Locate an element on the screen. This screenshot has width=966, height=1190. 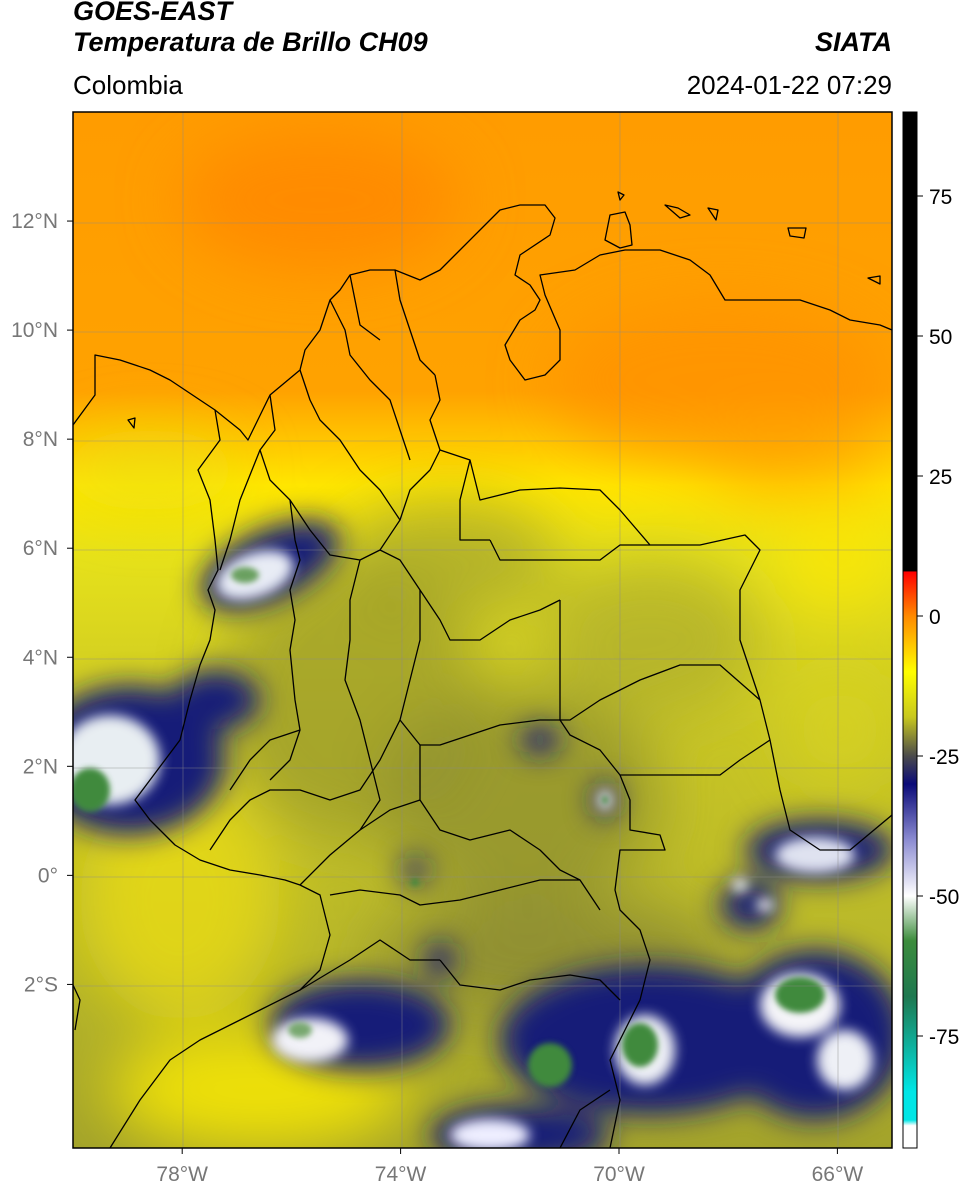
x-tick-label: 74°W is located at coordinates (401, 1174).